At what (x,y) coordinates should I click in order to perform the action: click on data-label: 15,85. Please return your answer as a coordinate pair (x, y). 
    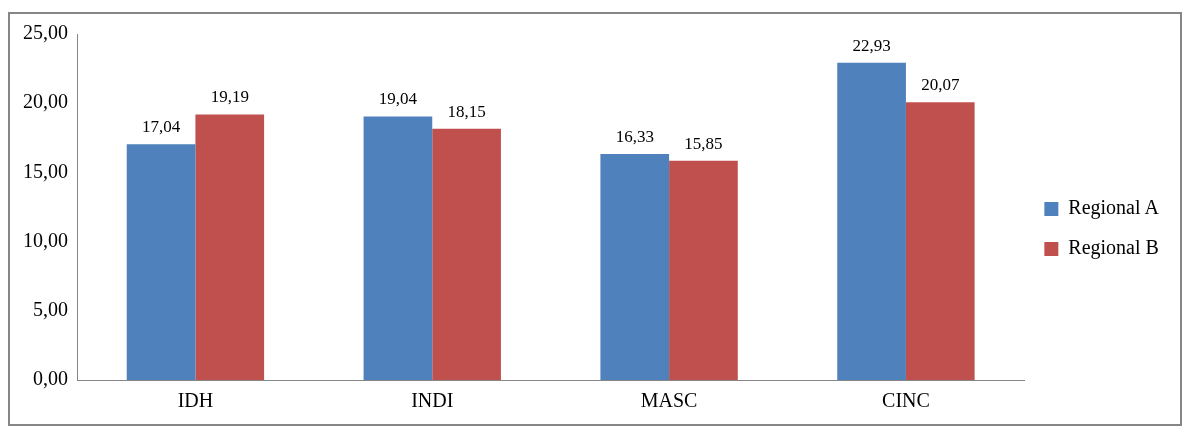
    Looking at the image, I should click on (703, 143).